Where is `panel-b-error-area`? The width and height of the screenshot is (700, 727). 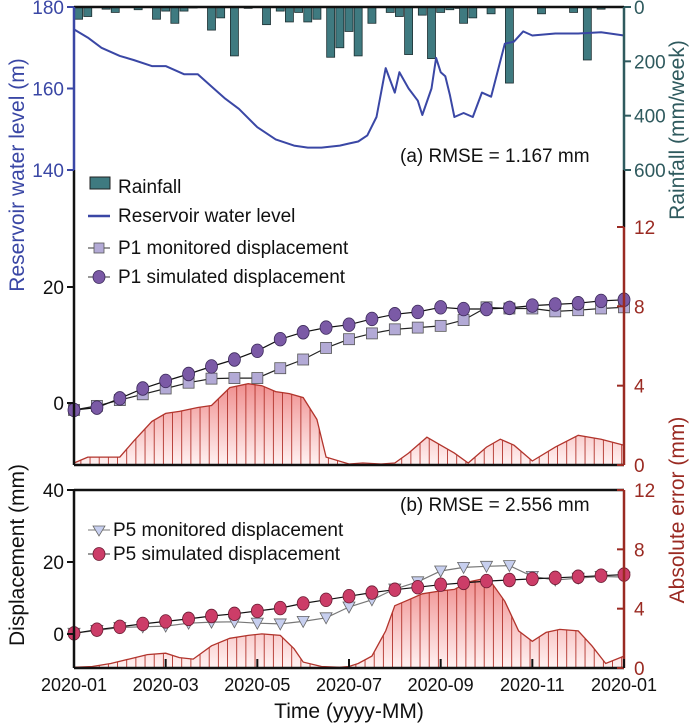
panel-b-error-area is located at coordinates (349, 623).